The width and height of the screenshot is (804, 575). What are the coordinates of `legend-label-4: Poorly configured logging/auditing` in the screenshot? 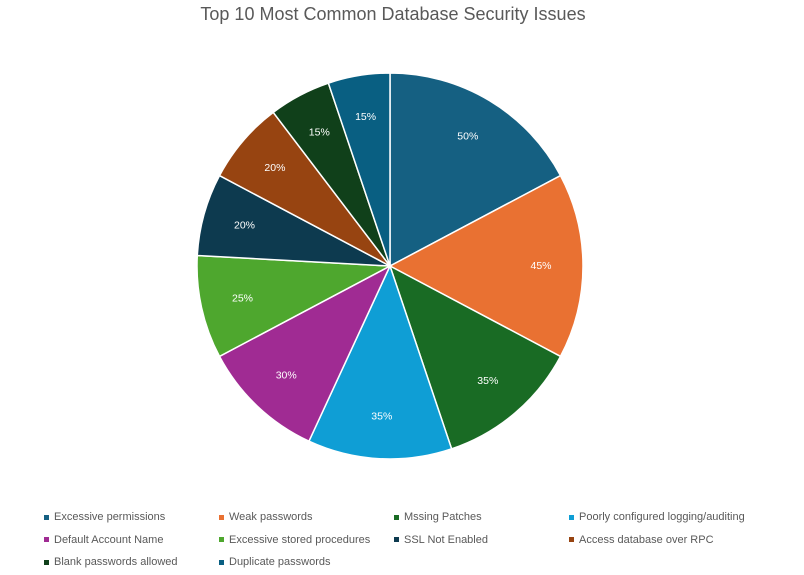 It's located at (662, 517).